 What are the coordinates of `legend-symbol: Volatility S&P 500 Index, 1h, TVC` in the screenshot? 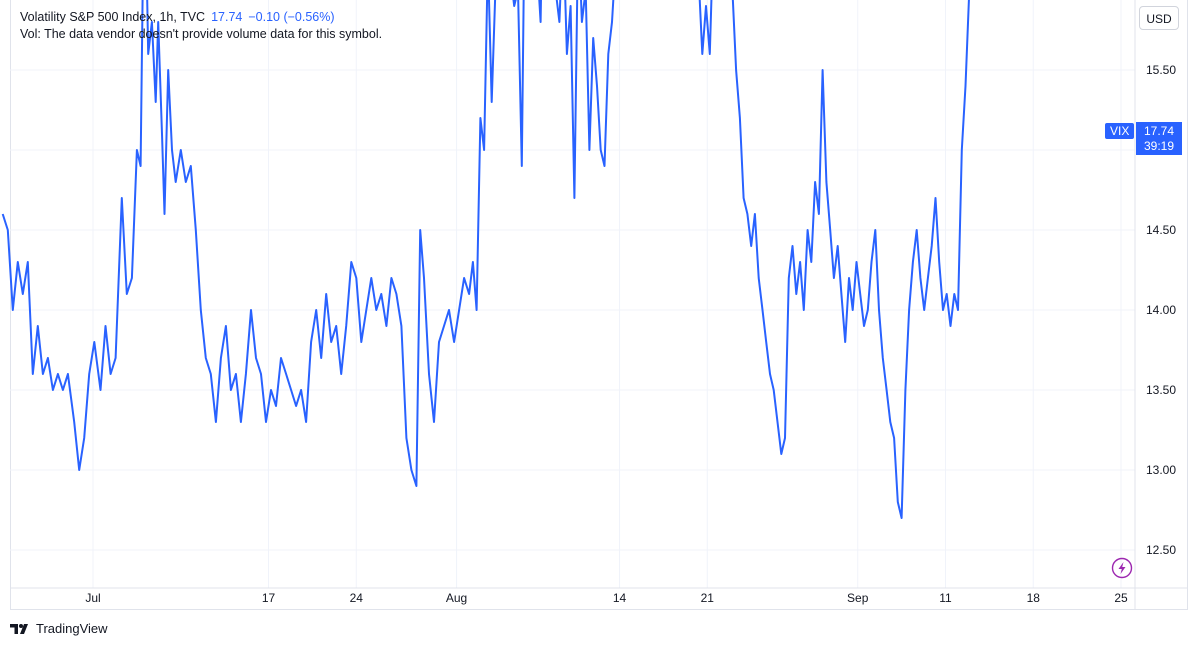 It's located at (113, 17).